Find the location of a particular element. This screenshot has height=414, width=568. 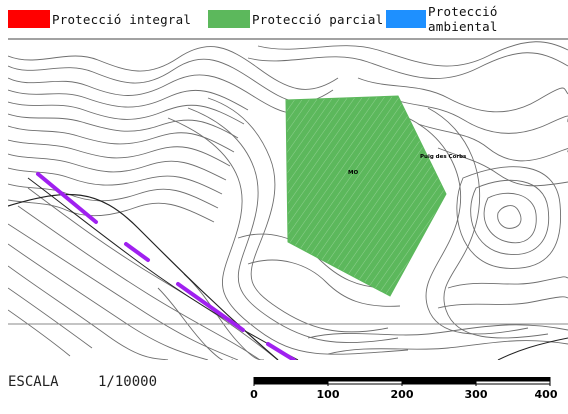

legend-label-ambiental: Protecció ambiental is located at coordinates (463, 19).